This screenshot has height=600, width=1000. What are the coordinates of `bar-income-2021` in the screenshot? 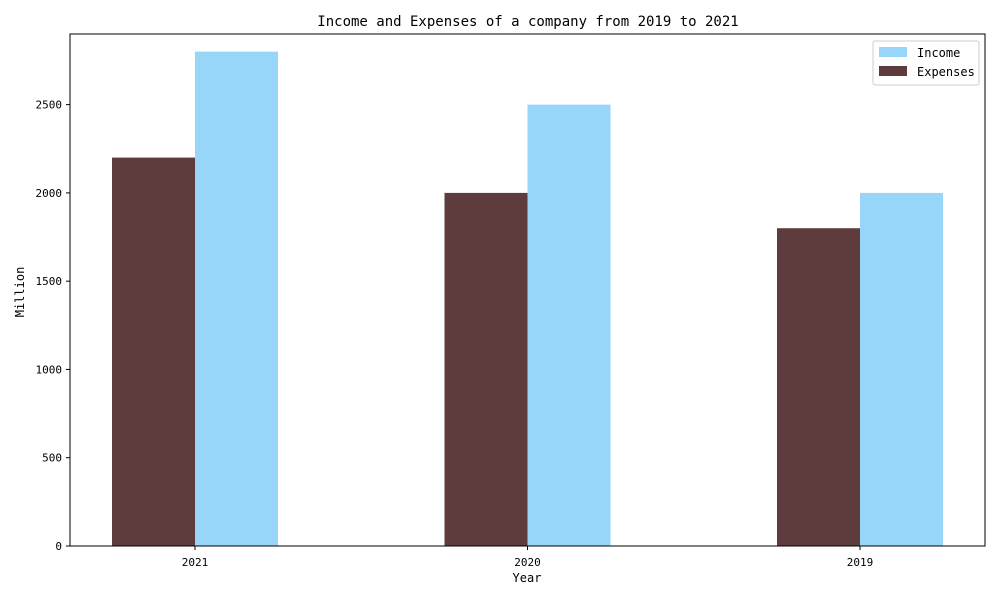 It's located at (236, 298).